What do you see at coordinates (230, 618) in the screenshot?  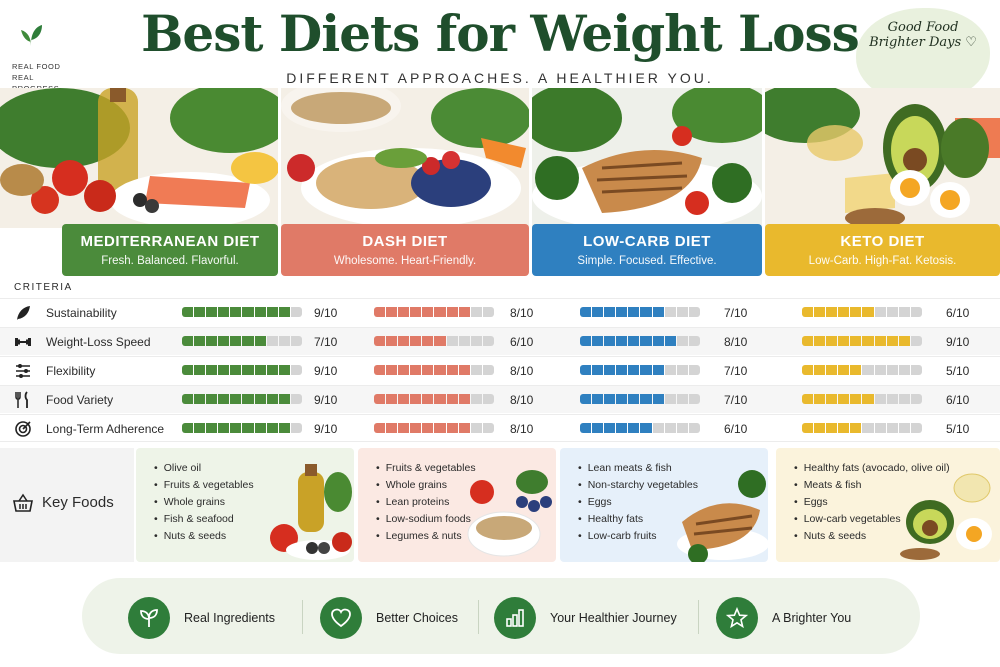 I see `footer-label: Real Ingredients` at bounding box center [230, 618].